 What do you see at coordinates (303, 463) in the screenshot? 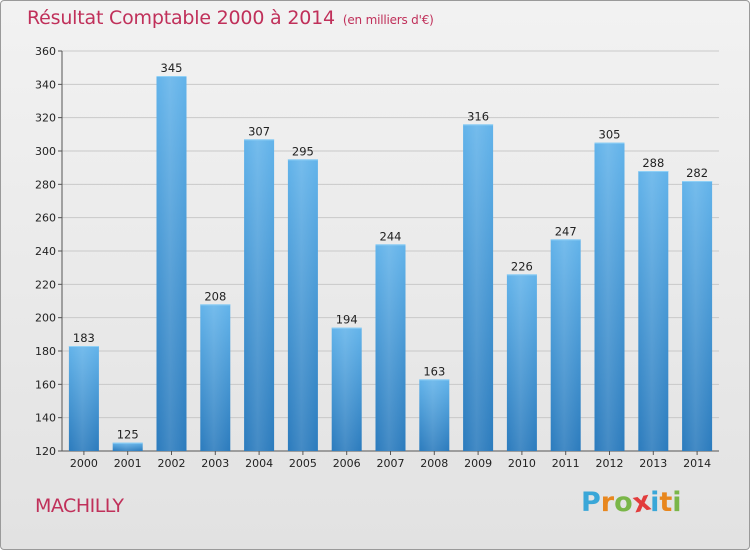
I see `x-tick-label: 2005` at bounding box center [303, 463].